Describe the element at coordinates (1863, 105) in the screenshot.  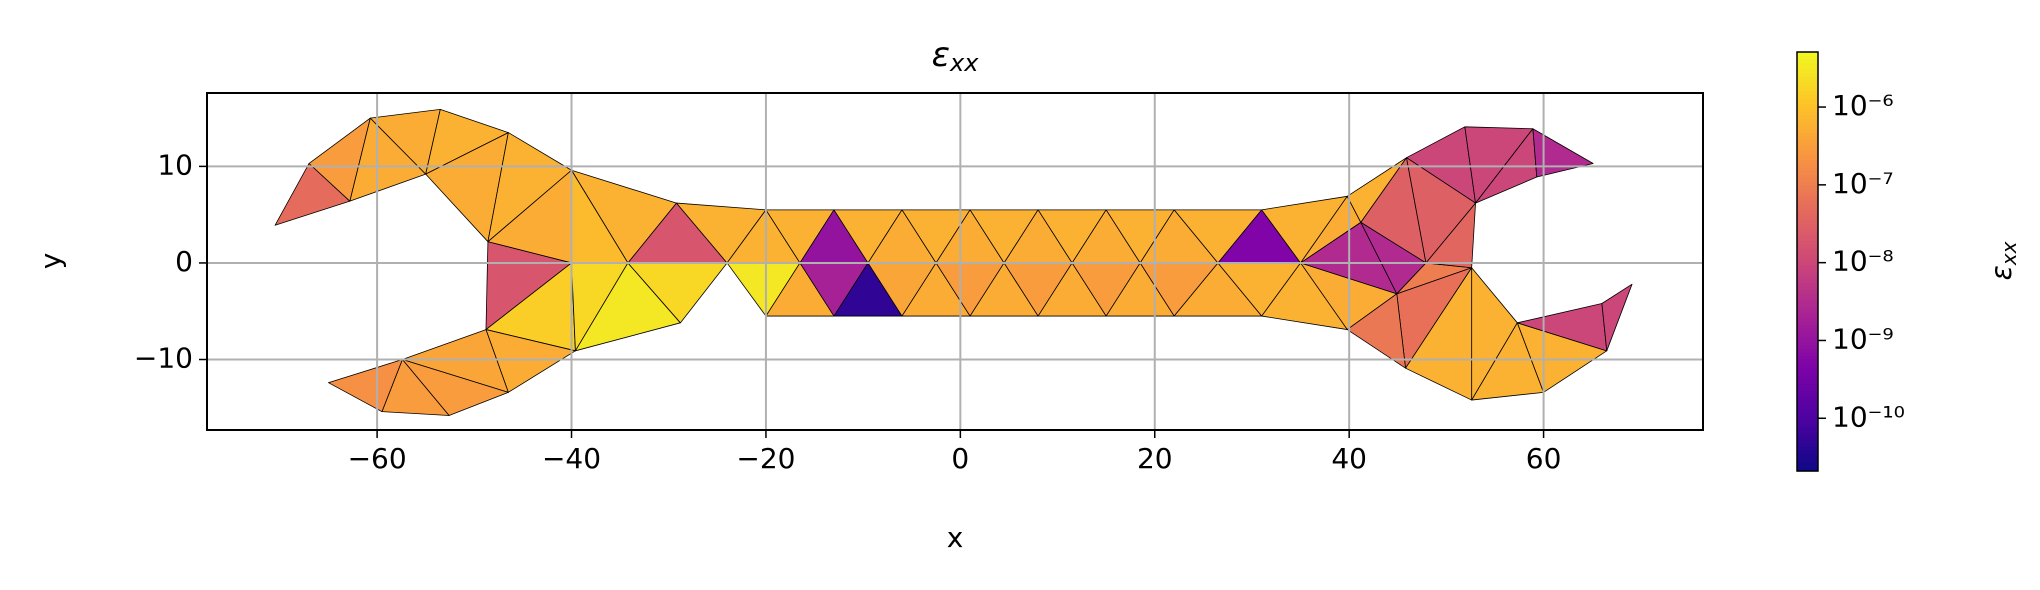
I see `colorbar-tick-label: 10⁻⁶` at that location.